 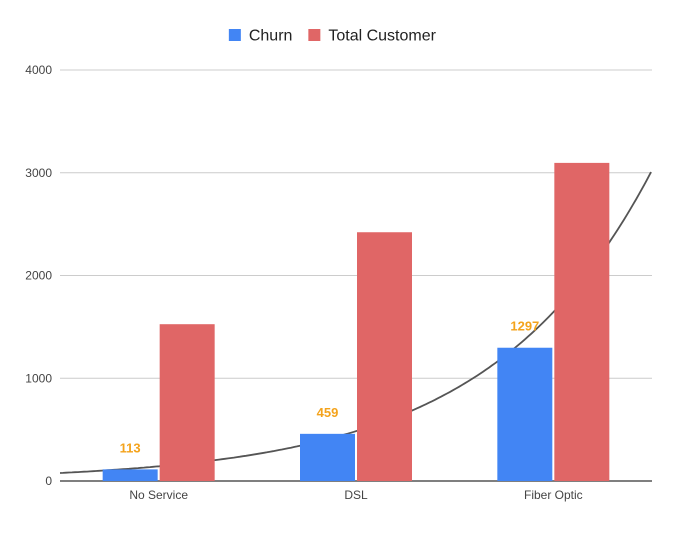 What do you see at coordinates (38, 173) in the screenshot?
I see `y-tick-label: 3000` at bounding box center [38, 173].